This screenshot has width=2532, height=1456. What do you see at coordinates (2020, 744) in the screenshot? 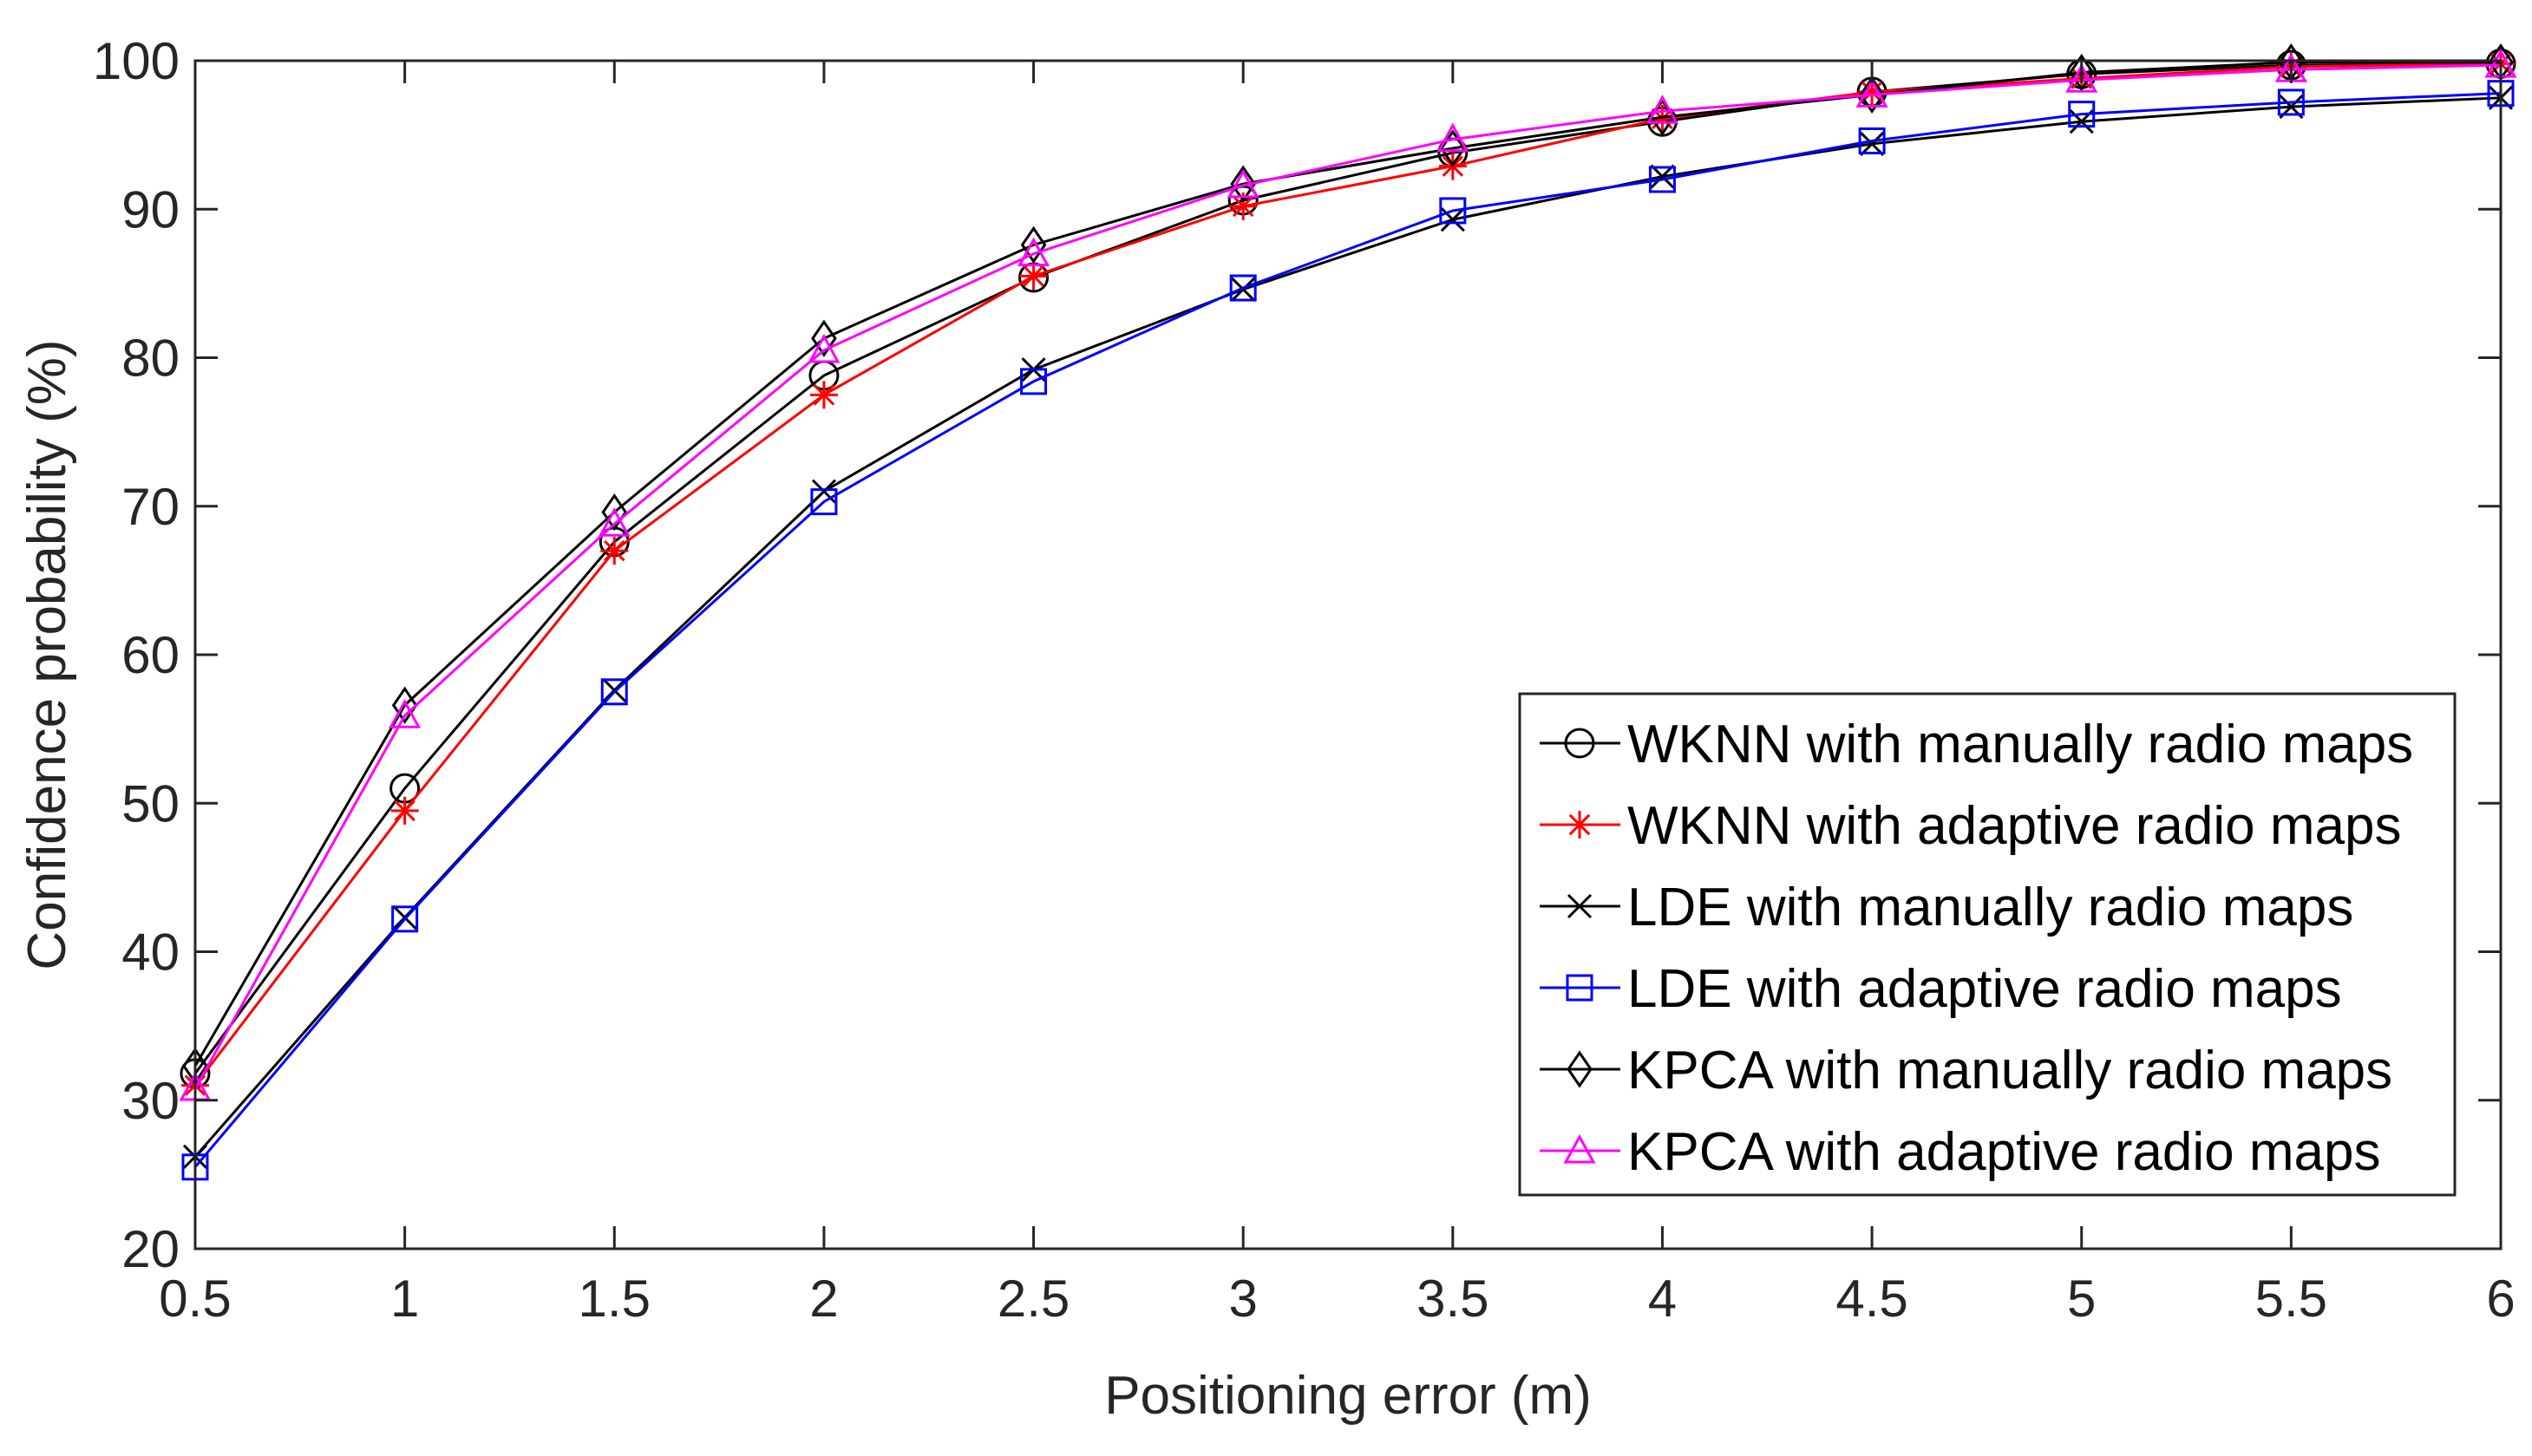
I see `legend-label: WKNN with manually radio maps` at bounding box center [2020, 744].